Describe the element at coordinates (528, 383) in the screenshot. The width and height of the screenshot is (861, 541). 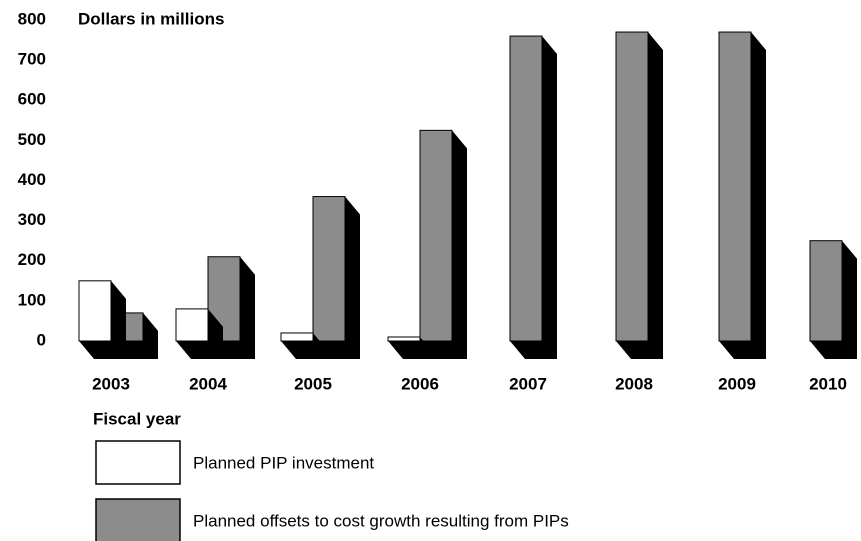
I see `x-tick-label: 2007` at that location.